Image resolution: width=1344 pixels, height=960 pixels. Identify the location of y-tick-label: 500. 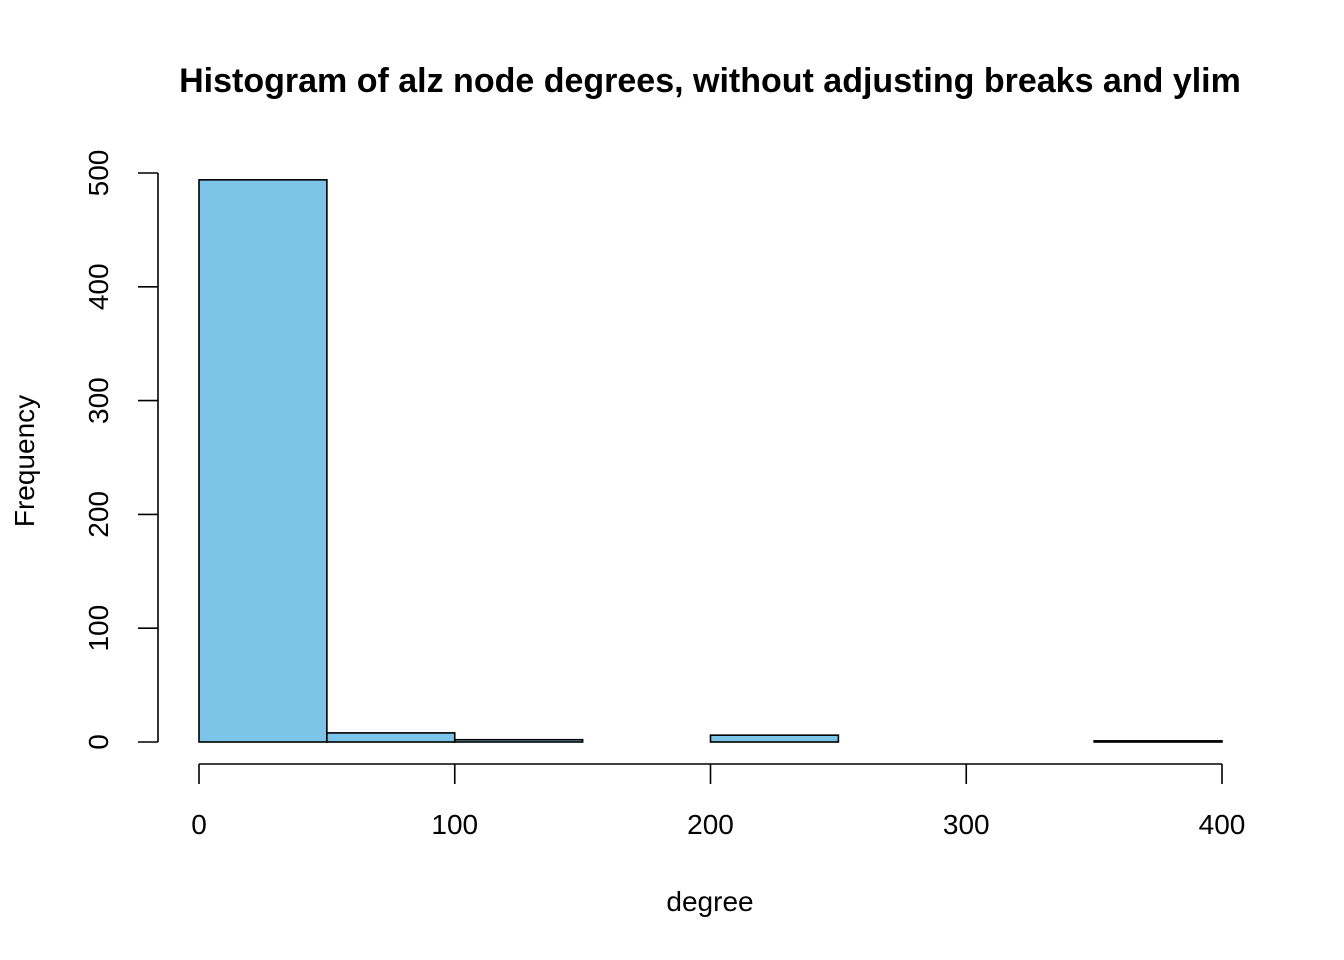
(98, 173).